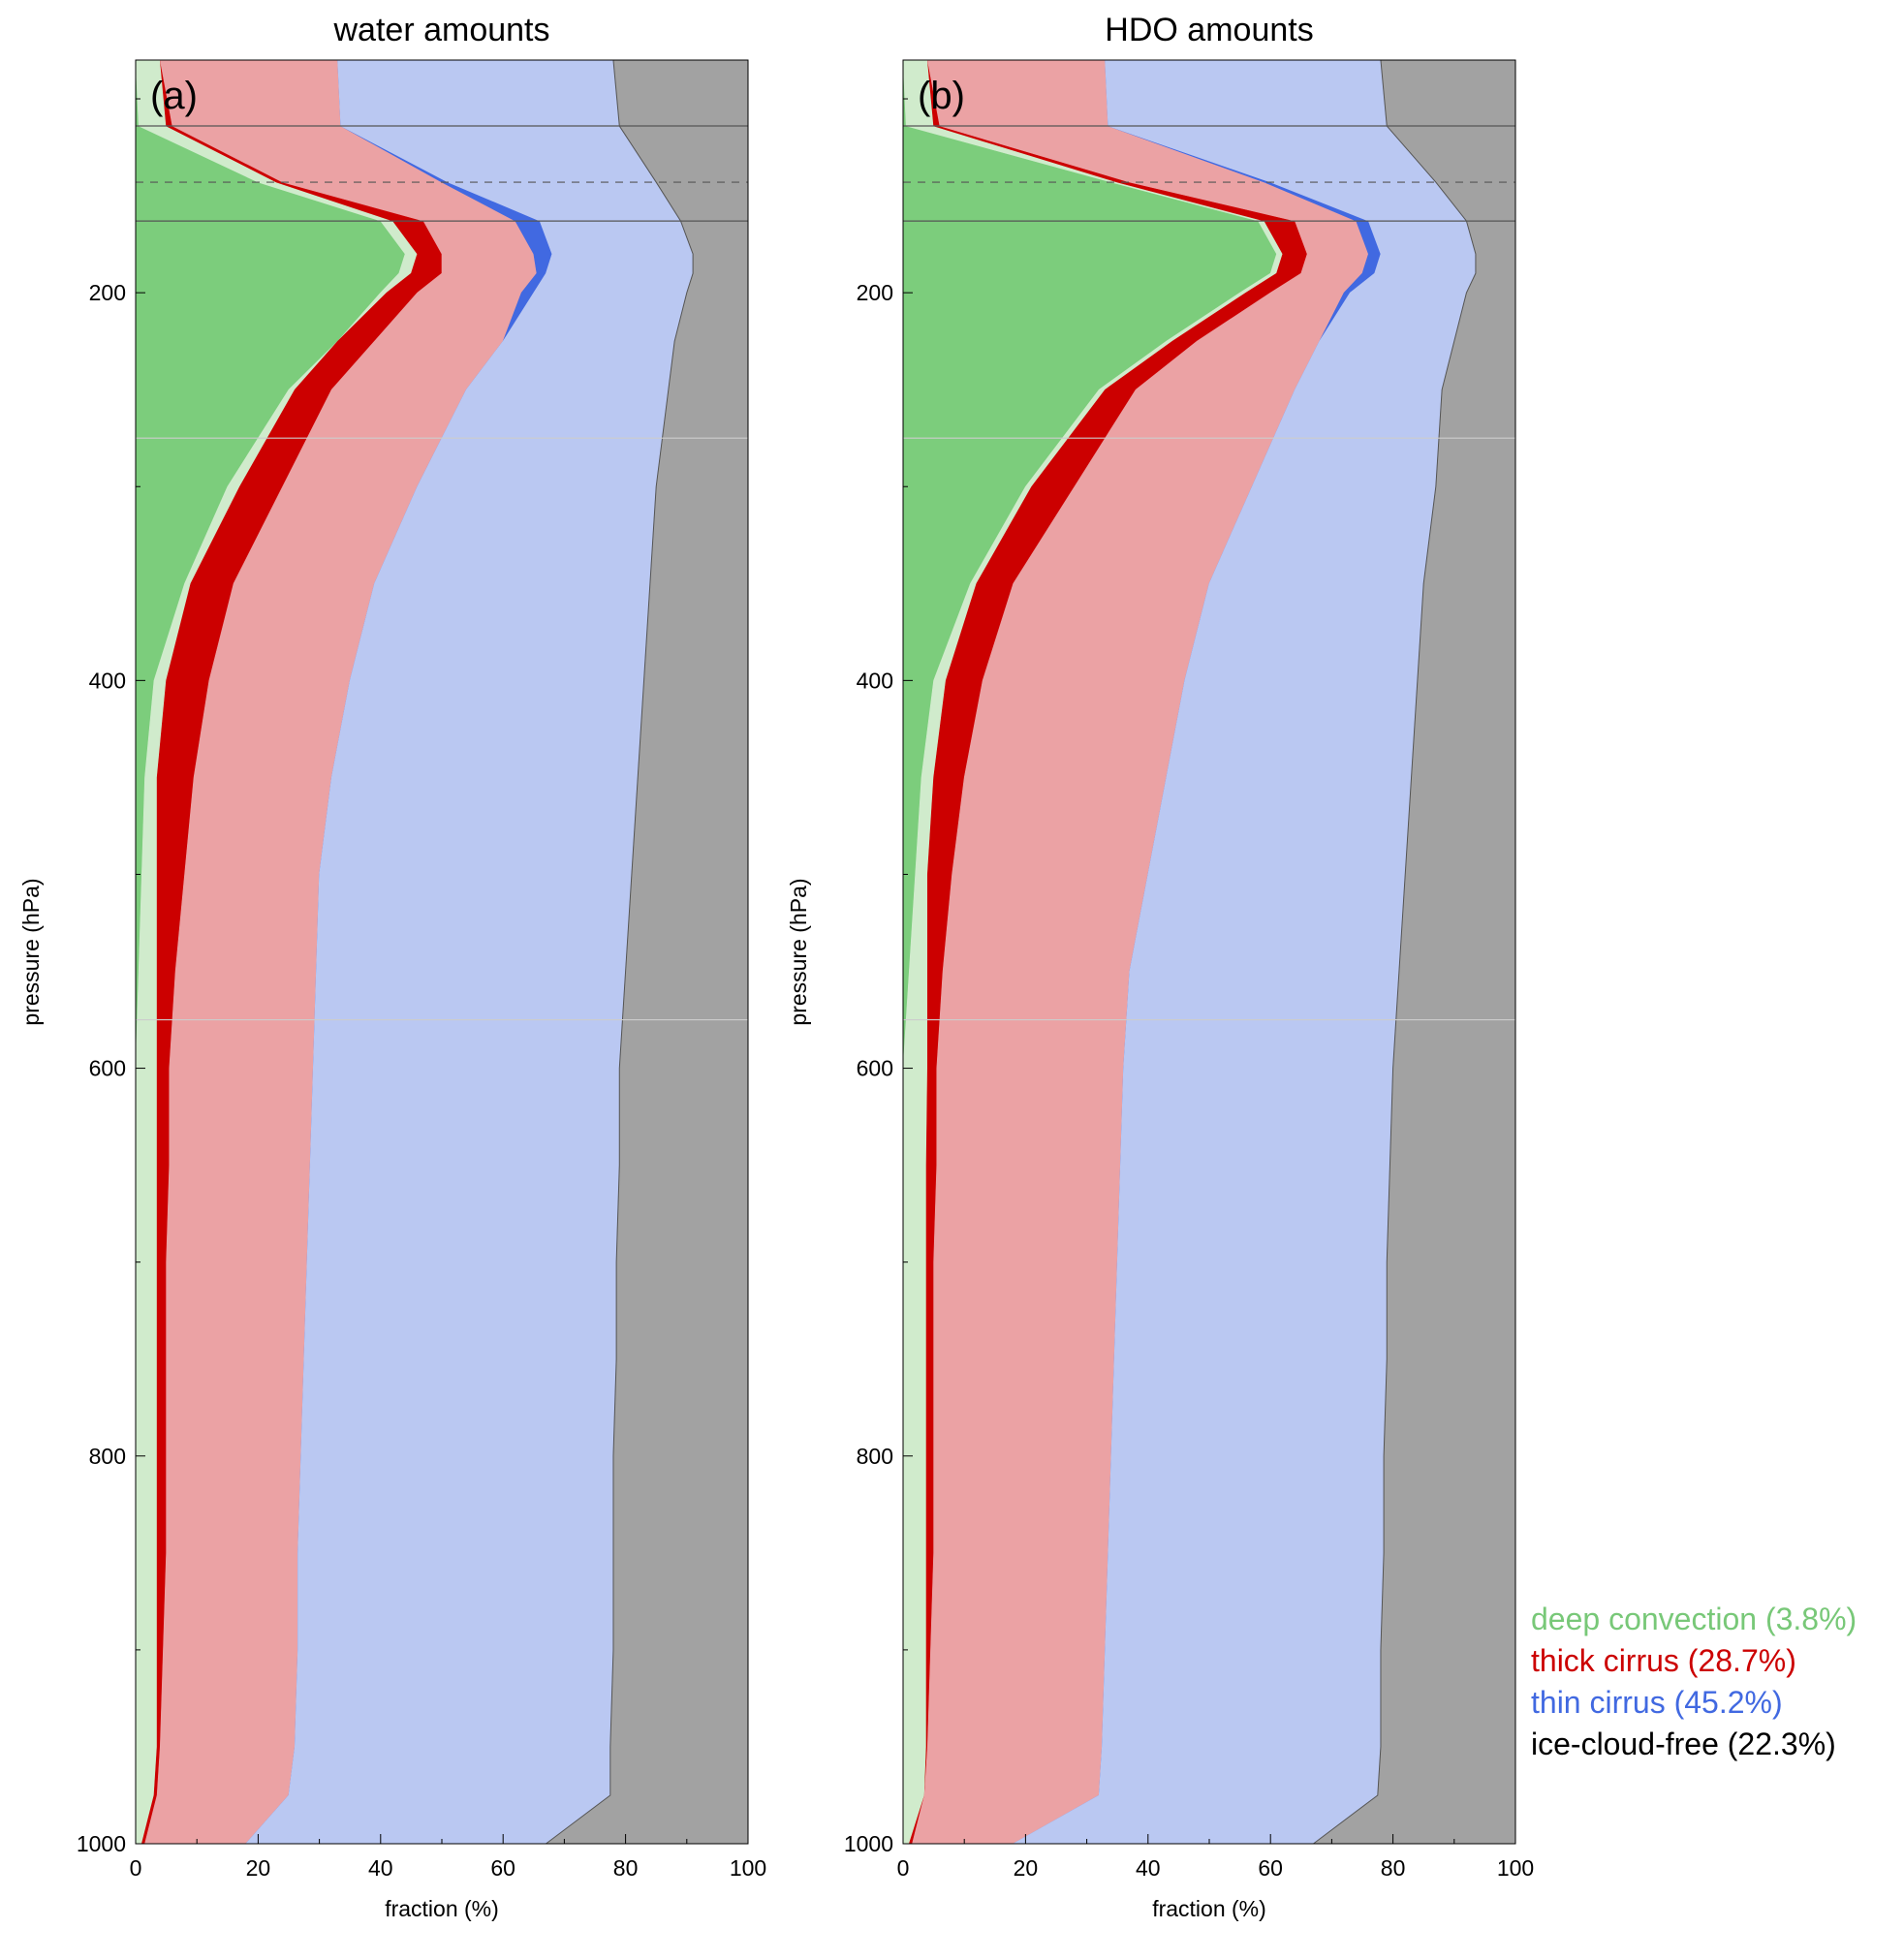  What do you see at coordinates (799, 952) in the screenshot?
I see `panel-b-ylabel: pressure (hPa)` at bounding box center [799, 952].